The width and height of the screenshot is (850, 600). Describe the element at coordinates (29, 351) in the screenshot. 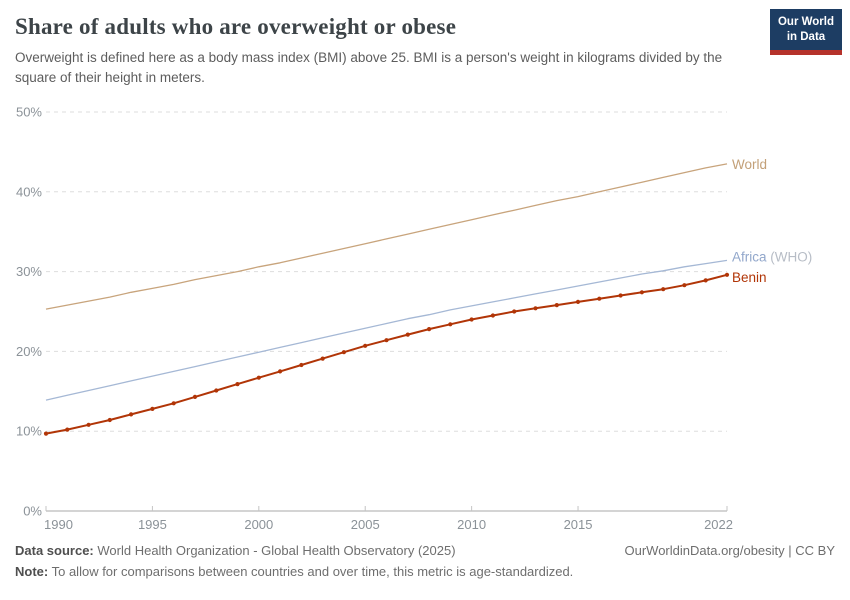

I see `y-tick-label: 20%` at that location.